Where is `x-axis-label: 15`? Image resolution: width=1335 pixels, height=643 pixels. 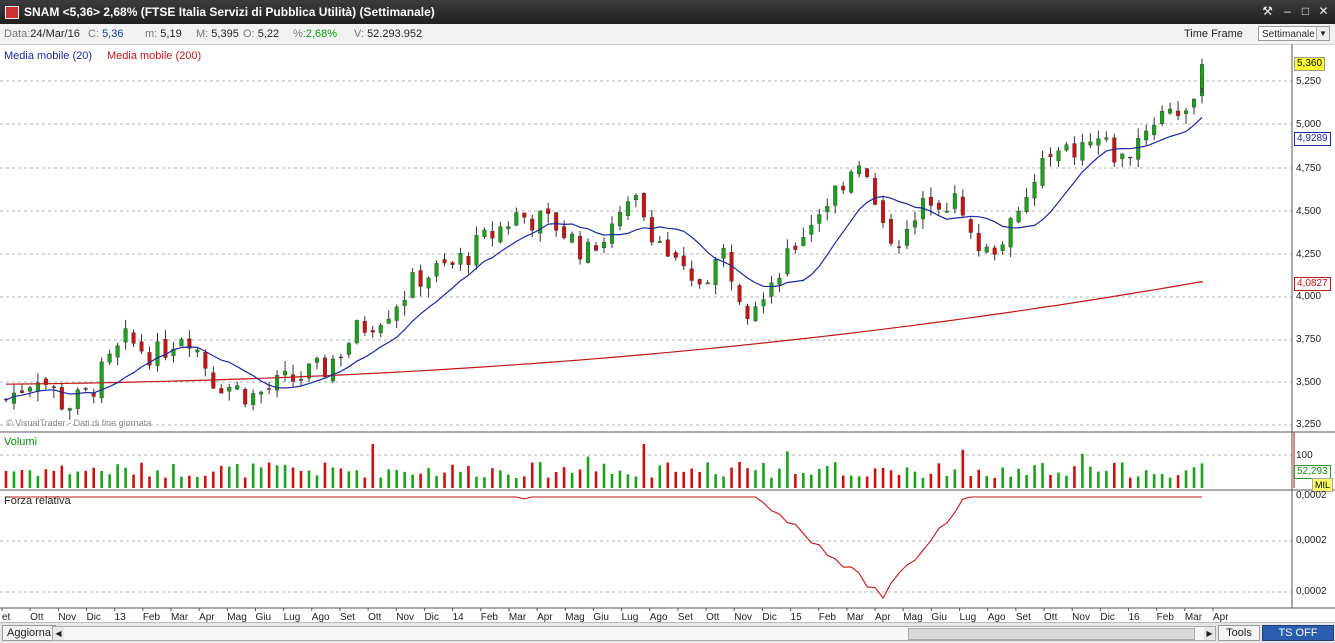 x-axis-label: 15 is located at coordinates (797, 617).